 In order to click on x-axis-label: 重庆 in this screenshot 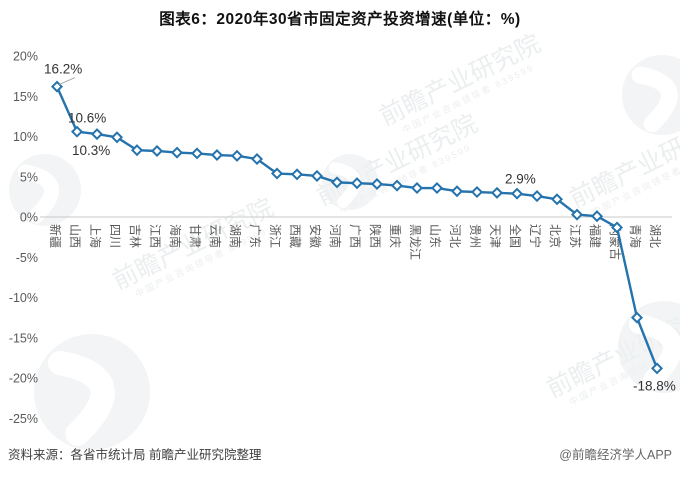, I will do `click(395, 236)`.